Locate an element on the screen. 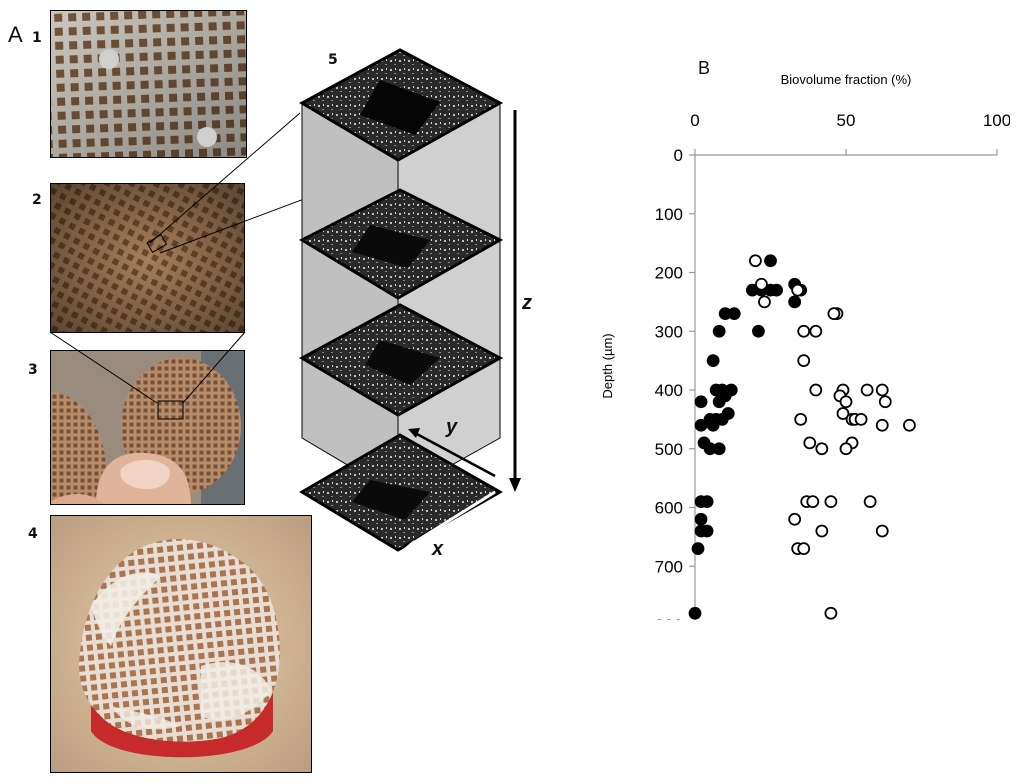 The height and width of the screenshot is (784, 1024). photo-carrier-assembly-image is located at coordinates (181, 644).